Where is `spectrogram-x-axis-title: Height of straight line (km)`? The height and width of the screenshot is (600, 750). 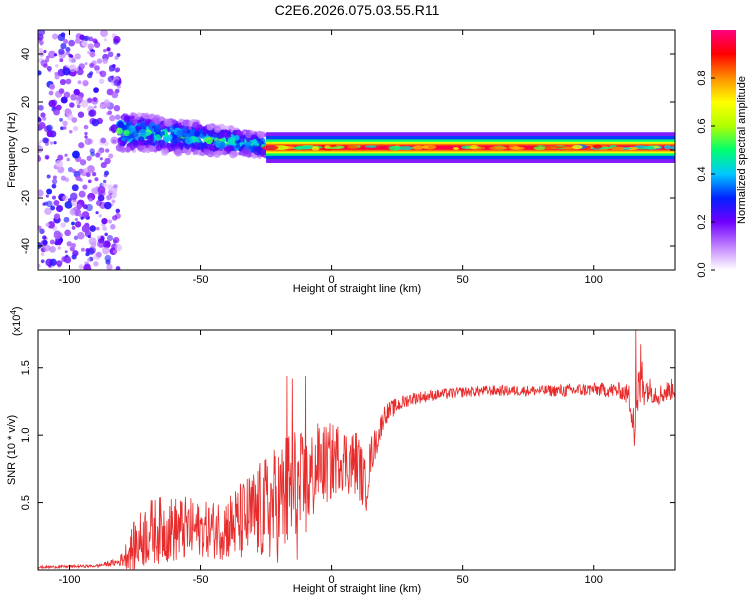 spectrogram-x-axis-title: Height of straight line (km) is located at coordinates (357, 289).